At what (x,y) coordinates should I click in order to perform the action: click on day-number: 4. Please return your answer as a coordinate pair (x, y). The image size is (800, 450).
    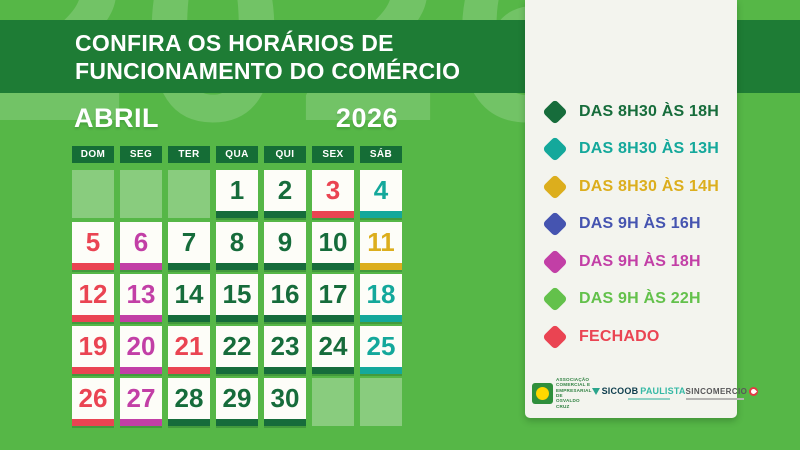
    Looking at the image, I should click on (381, 190).